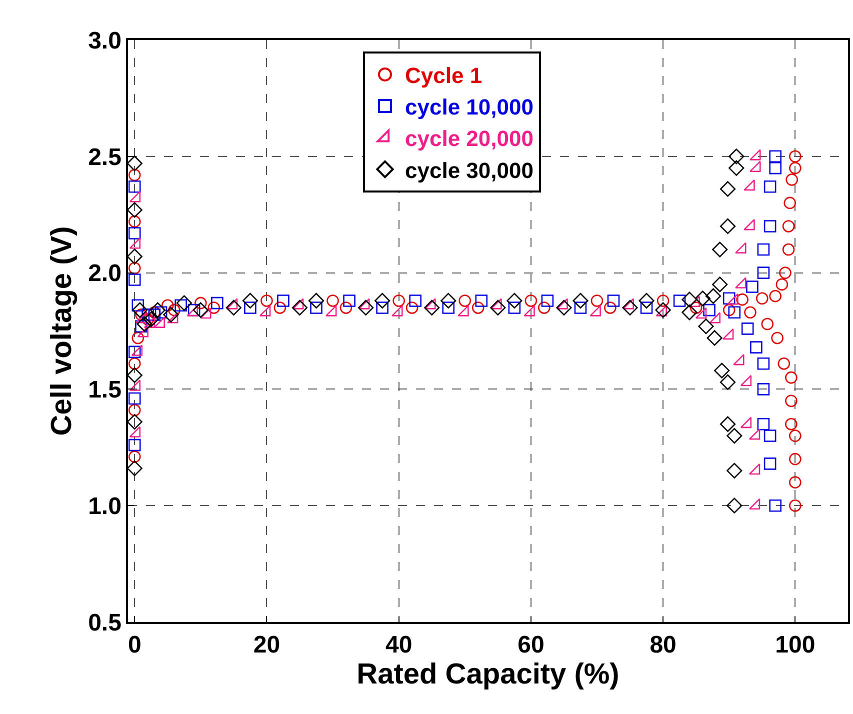  What do you see at coordinates (531, 645) in the screenshot?
I see `x-tick-label: 60` at bounding box center [531, 645].